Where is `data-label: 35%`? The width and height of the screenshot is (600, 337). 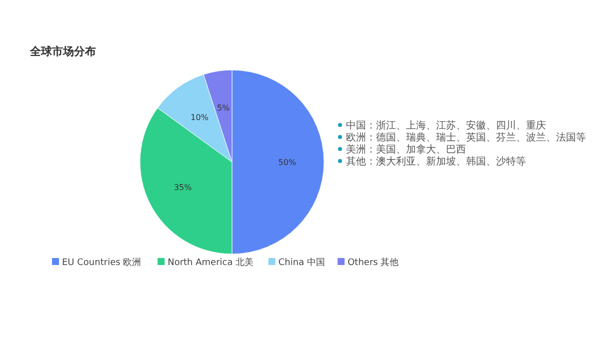 data-label: 35% is located at coordinates (183, 187).